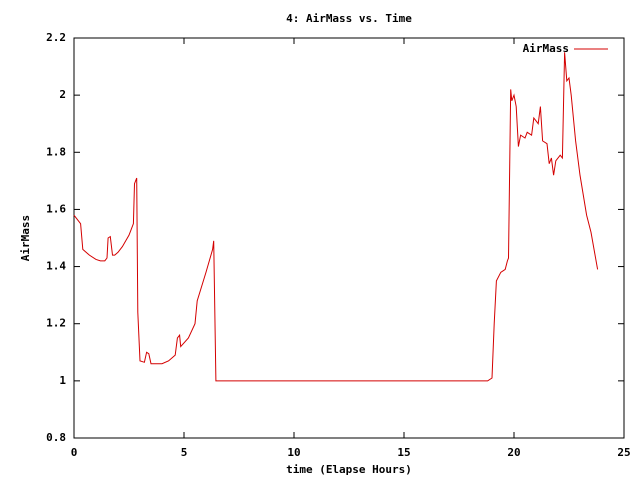 The height and width of the screenshot is (480, 640). I want to click on y-tick-label: 1.4, so click(56, 266).